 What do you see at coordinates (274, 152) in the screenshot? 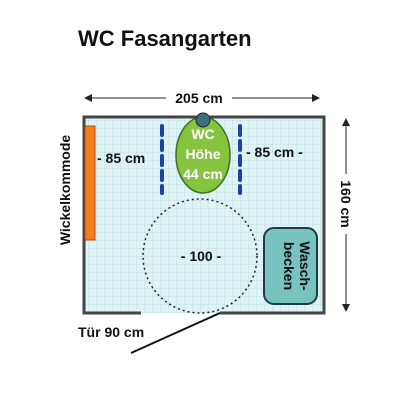
I see `right-clearance-label: - 85 cm -` at bounding box center [274, 152].